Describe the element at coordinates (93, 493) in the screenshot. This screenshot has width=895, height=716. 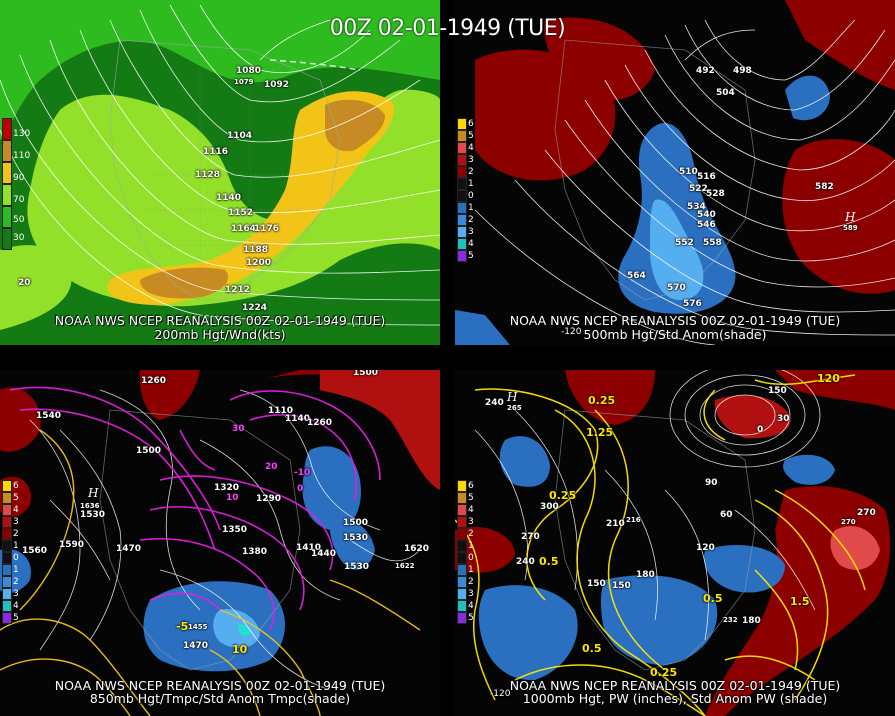
I see `high-pressure-marker: H` at that location.